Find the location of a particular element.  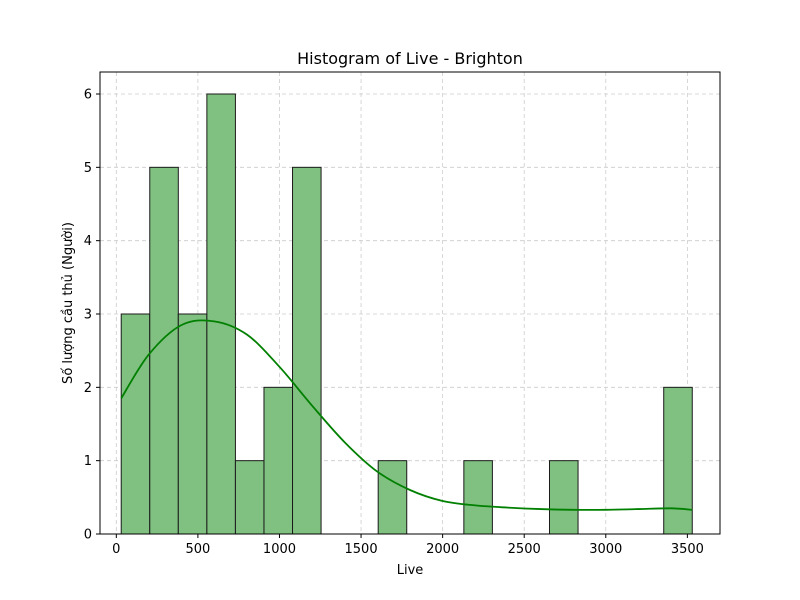

x-tick-label: 2000 is located at coordinates (442, 549).